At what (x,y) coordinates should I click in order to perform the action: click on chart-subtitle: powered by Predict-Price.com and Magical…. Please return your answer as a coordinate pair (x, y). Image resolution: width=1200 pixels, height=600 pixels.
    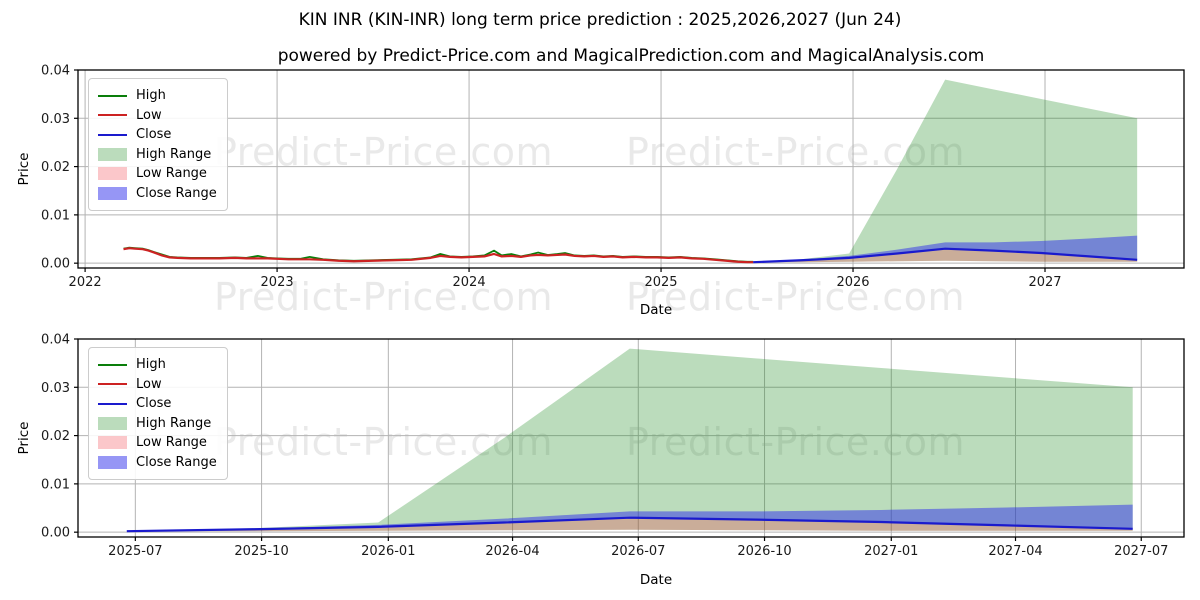
    Looking at the image, I should click on (631, 56).